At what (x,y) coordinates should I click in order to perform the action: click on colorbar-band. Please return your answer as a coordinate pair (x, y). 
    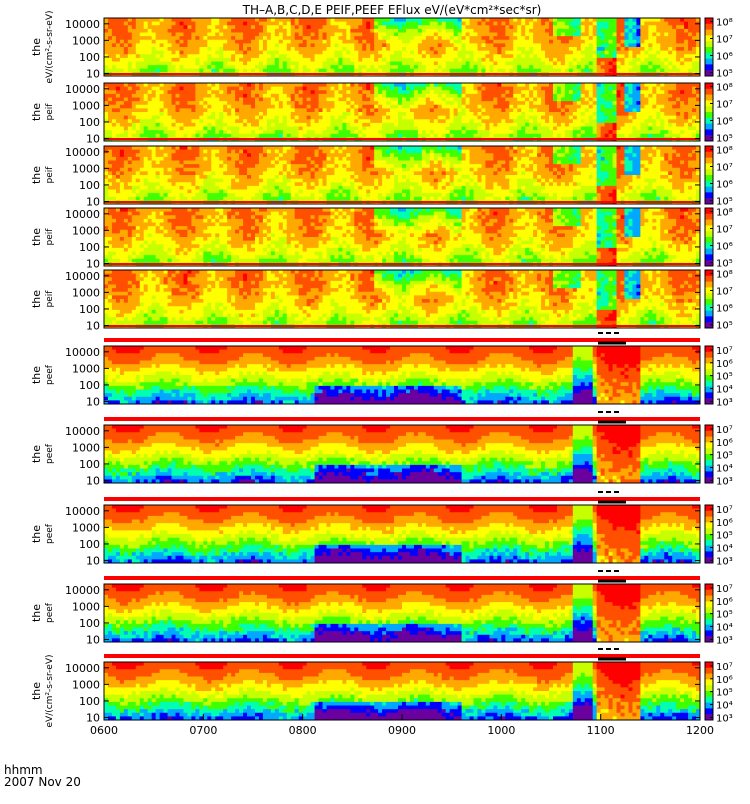
    Looking at the image, I should click on (709, 127).